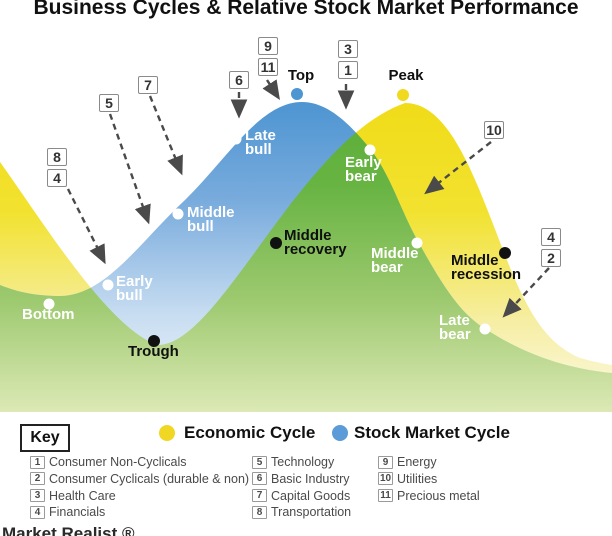 The width and height of the screenshot is (612, 536). Describe the element at coordinates (68, 530) in the screenshot. I see `watermark-logo: Market Realist ®` at that location.